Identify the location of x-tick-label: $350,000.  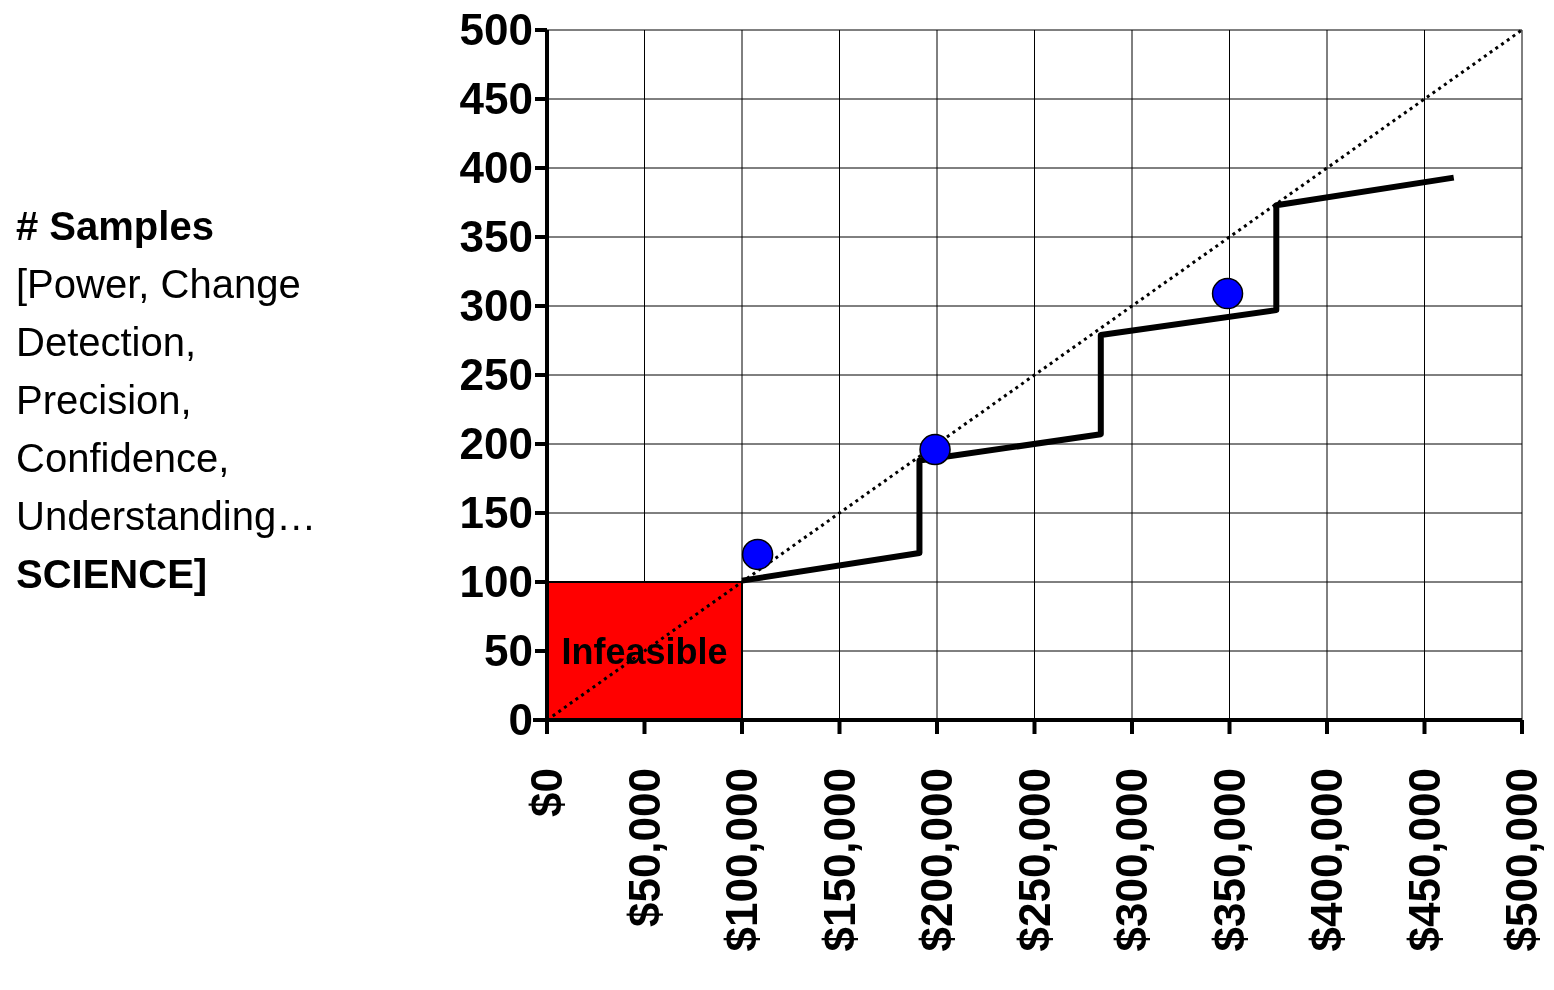
(1229, 860).